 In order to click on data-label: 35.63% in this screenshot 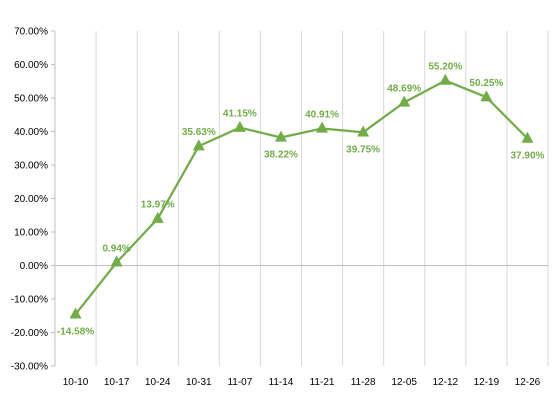, I will do `click(199, 132)`.